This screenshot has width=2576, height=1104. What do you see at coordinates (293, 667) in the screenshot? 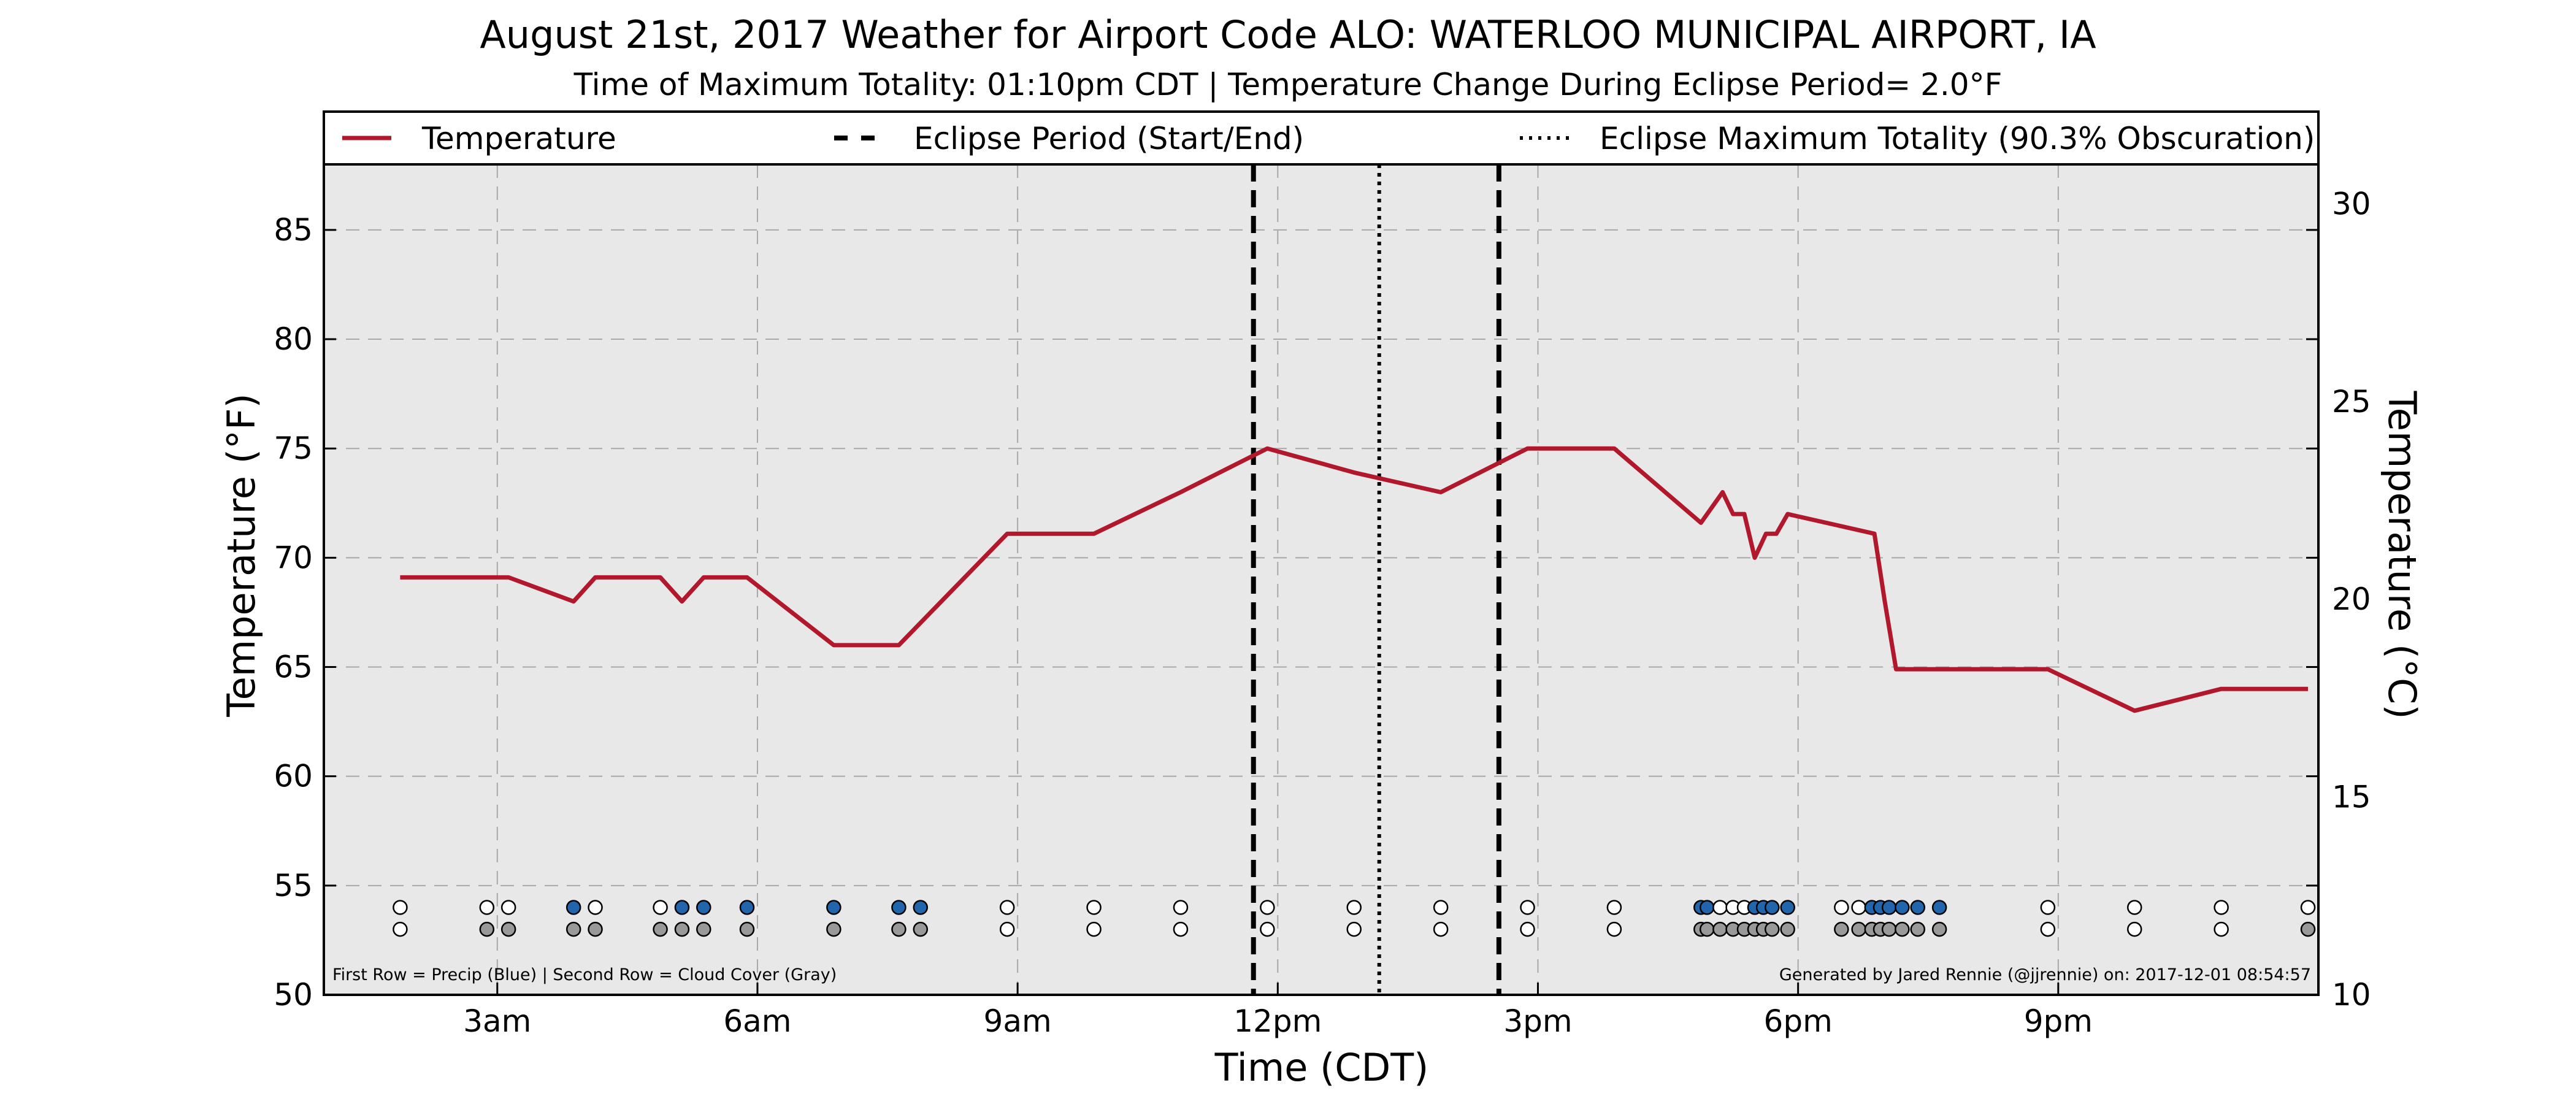
I see `y-tick-label: 65` at bounding box center [293, 667].